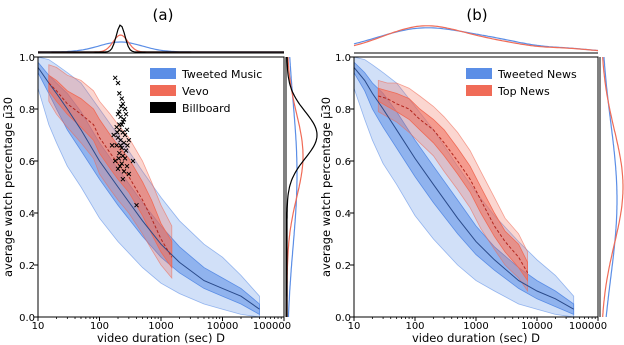  Describe the element at coordinates (343, 162) in the screenshot. I see `panel-b-y-tick: 0.6` at that location.